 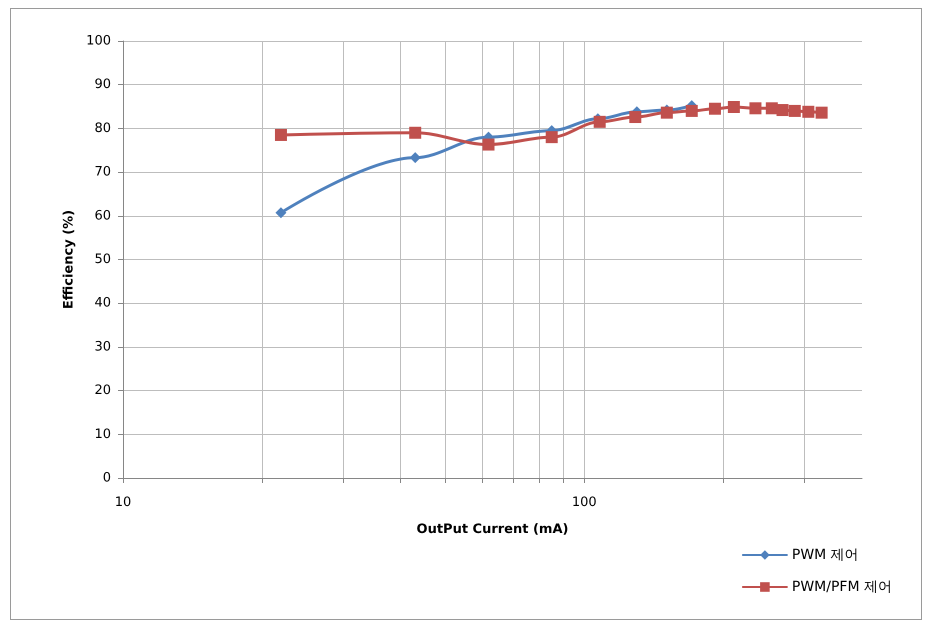 I want to click on y-tick-label: 90, so click(x=102, y=84).